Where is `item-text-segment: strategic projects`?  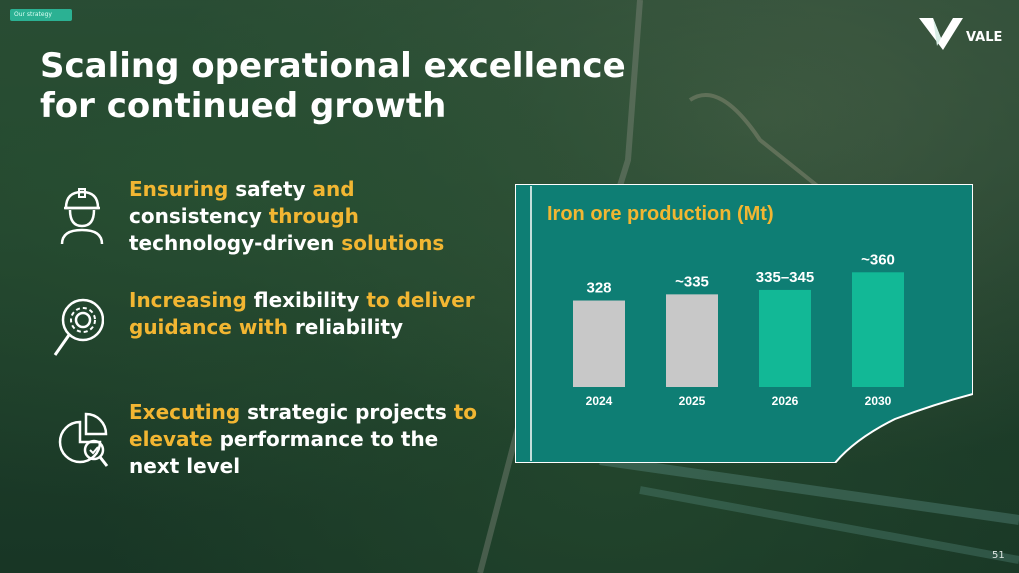
item-text-segment: strategic projects is located at coordinates (350, 412).